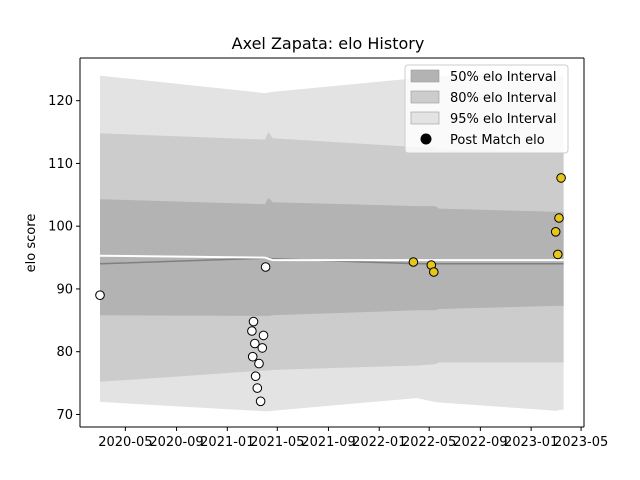 The image size is (640, 480). What do you see at coordinates (480, 442) in the screenshot?
I see `x-tick-label: 2022-09` at bounding box center [480, 442].